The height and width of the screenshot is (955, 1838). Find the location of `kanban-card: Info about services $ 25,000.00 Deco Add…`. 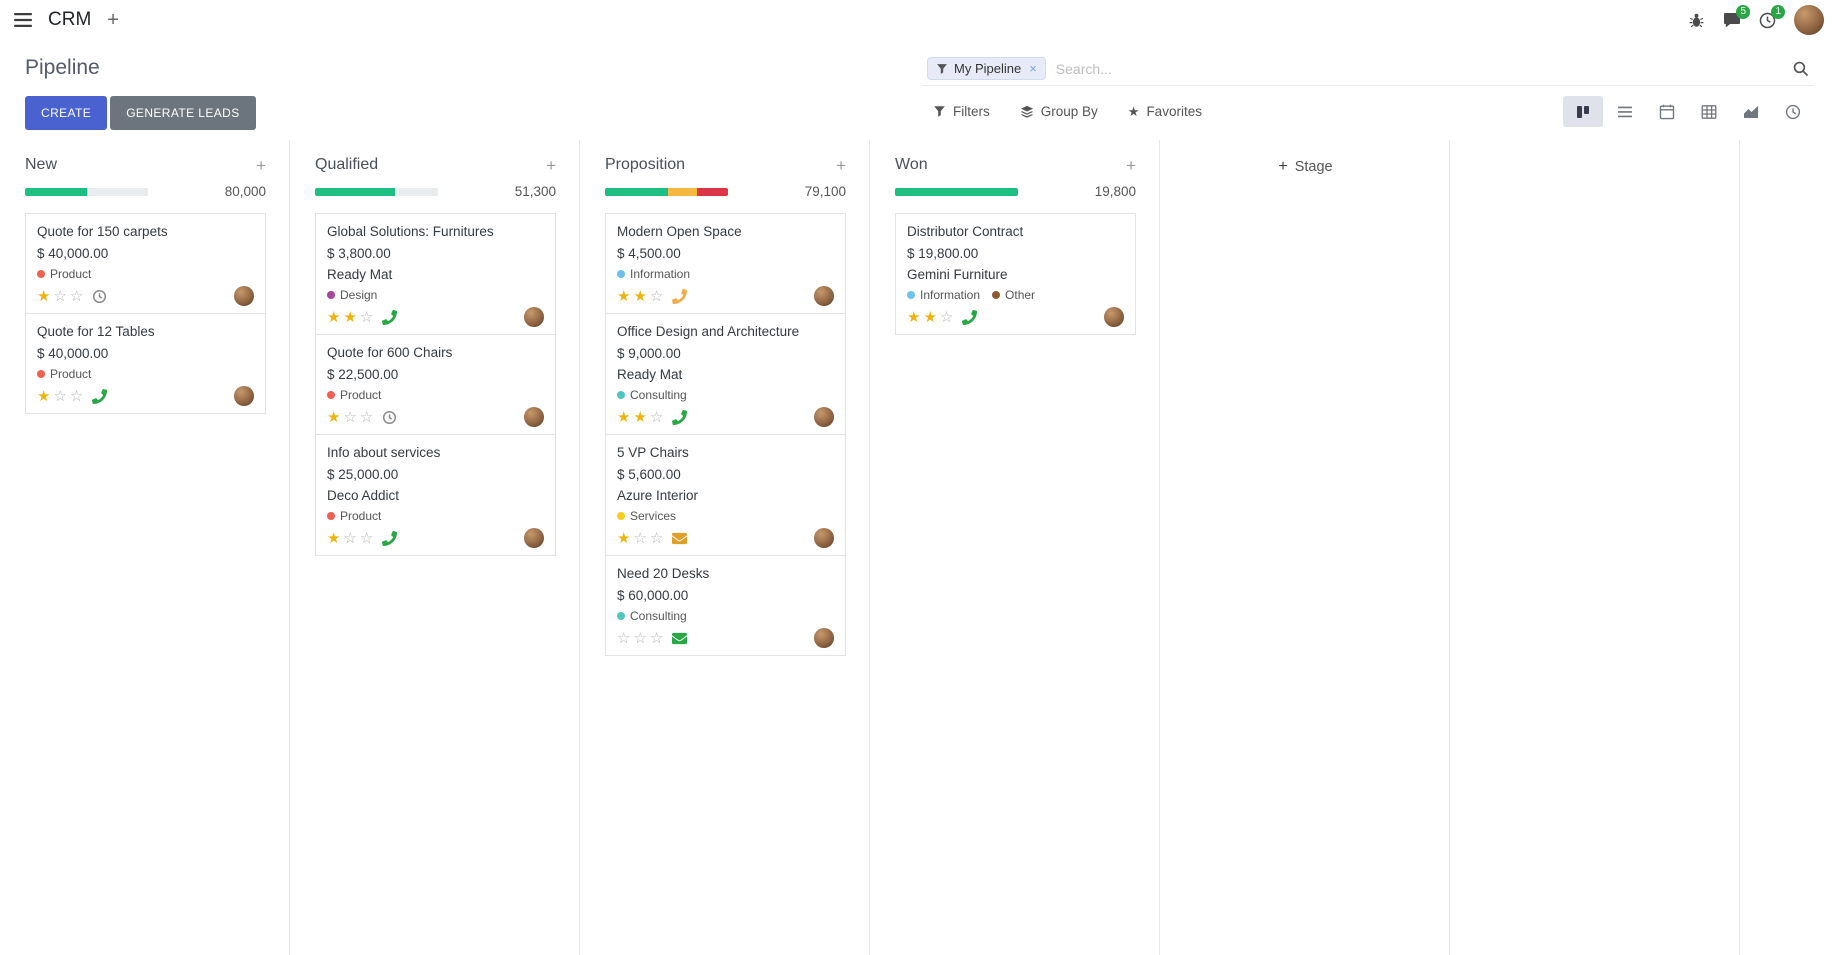

kanban-card: Info about services $ 25,000.00 Deco Add… is located at coordinates (435, 495).